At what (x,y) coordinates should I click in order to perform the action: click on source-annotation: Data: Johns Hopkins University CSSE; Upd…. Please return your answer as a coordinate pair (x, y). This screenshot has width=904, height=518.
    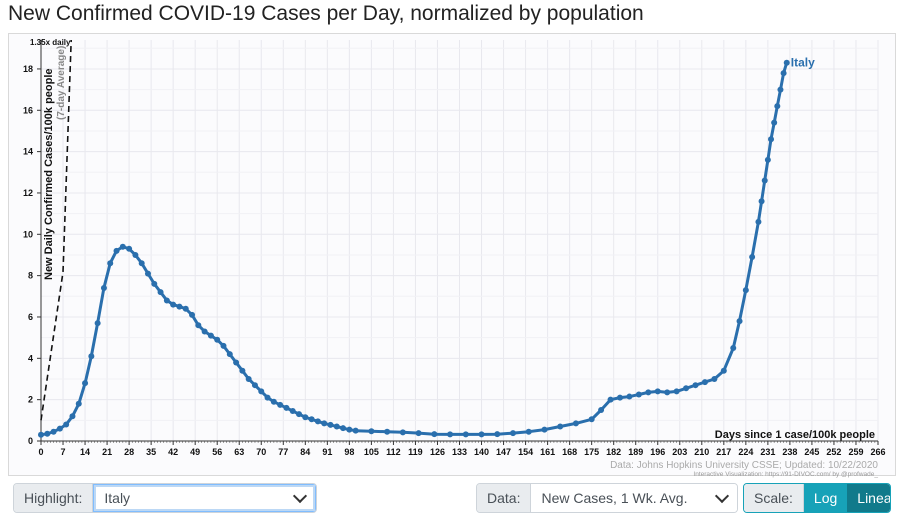
    Looking at the image, I should click on (744, 465).